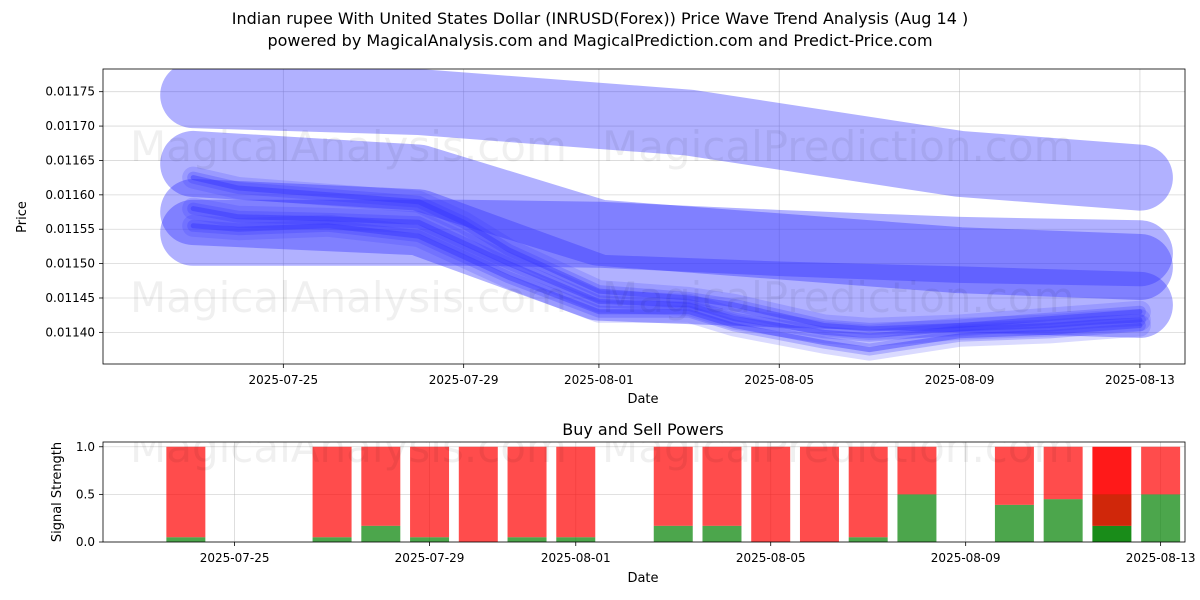  What do you see at coordinates (430, 558) in the screenshot?
I see `signal-x-tick-label: 2025-07-29` at bounding box center [430, 558].